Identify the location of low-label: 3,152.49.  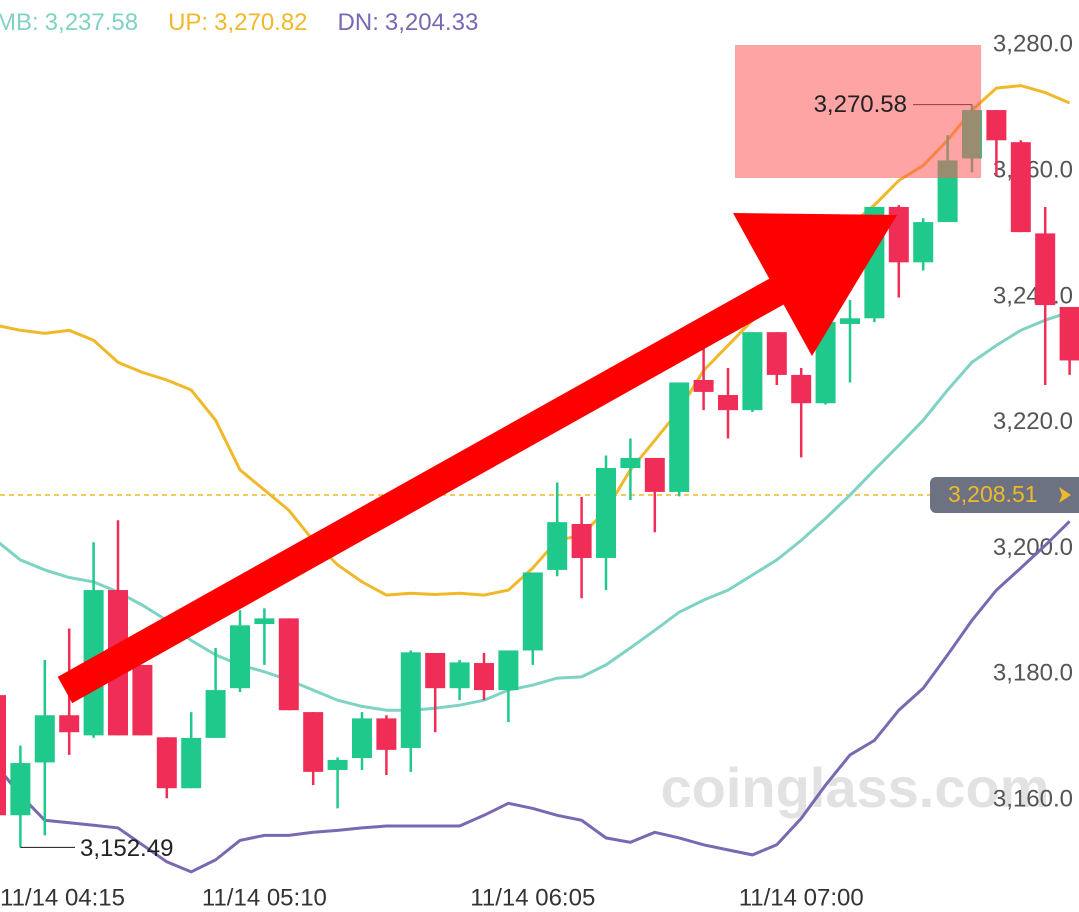
(126, 848).